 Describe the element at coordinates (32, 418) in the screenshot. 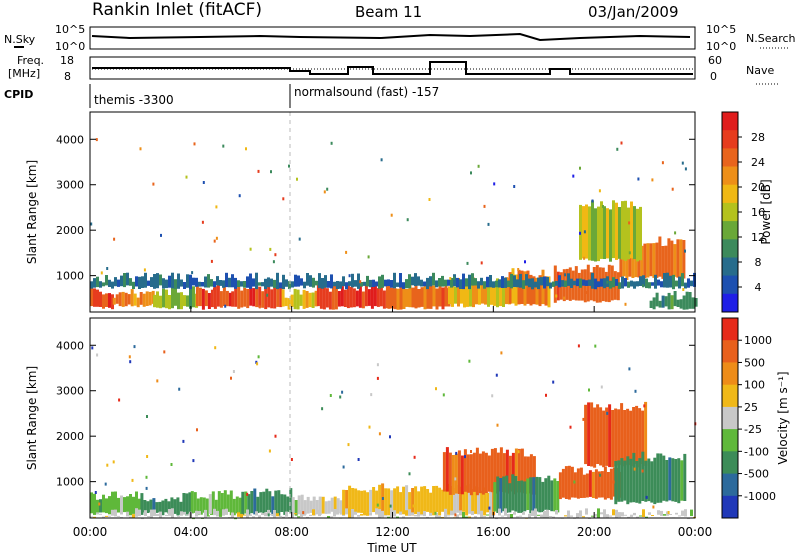

I see `velocity-ylabel: Slant Range [km]` at that location.